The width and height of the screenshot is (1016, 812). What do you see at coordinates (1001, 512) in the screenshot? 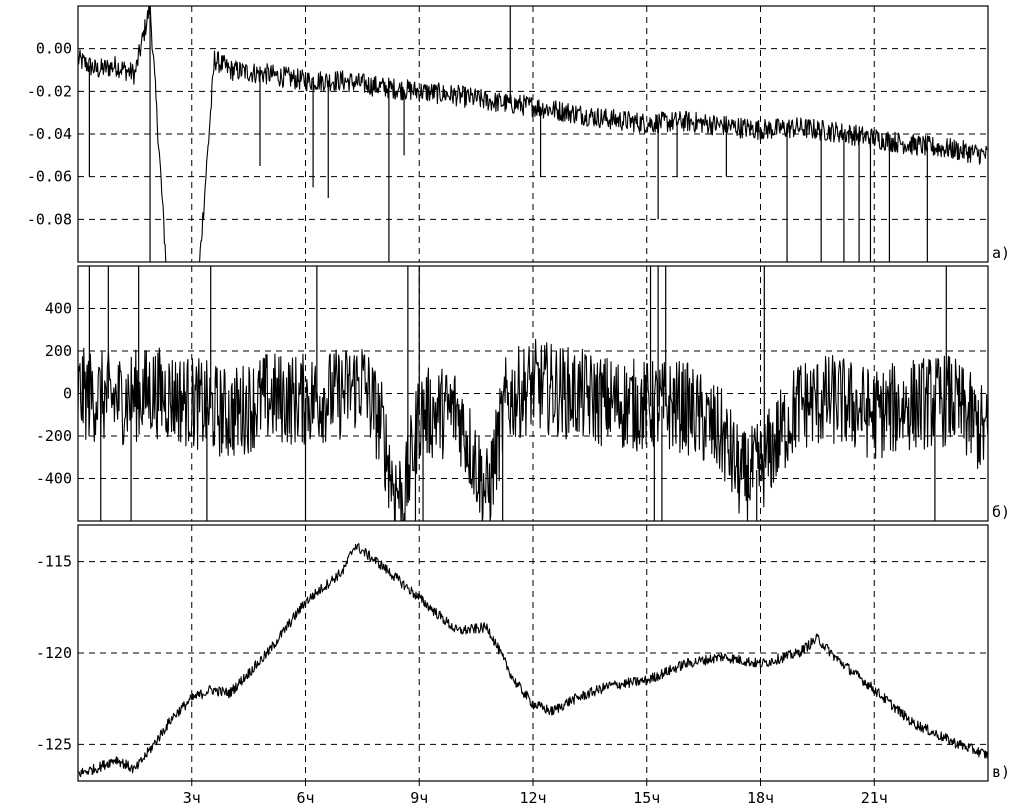
I see `panel-label: б)` at bounding box center [1001, 512].